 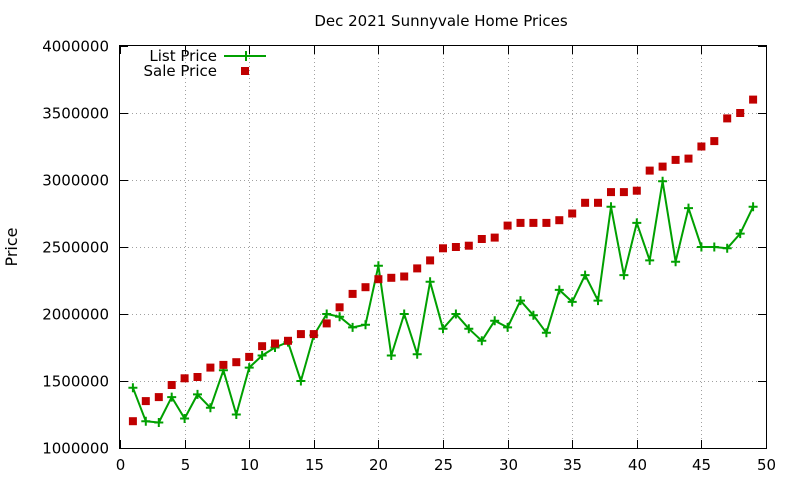 What do you see at coordinates (766, 465) in the screenshot?
I see `x-tick-label: 50` at bounding box center [766, 465].